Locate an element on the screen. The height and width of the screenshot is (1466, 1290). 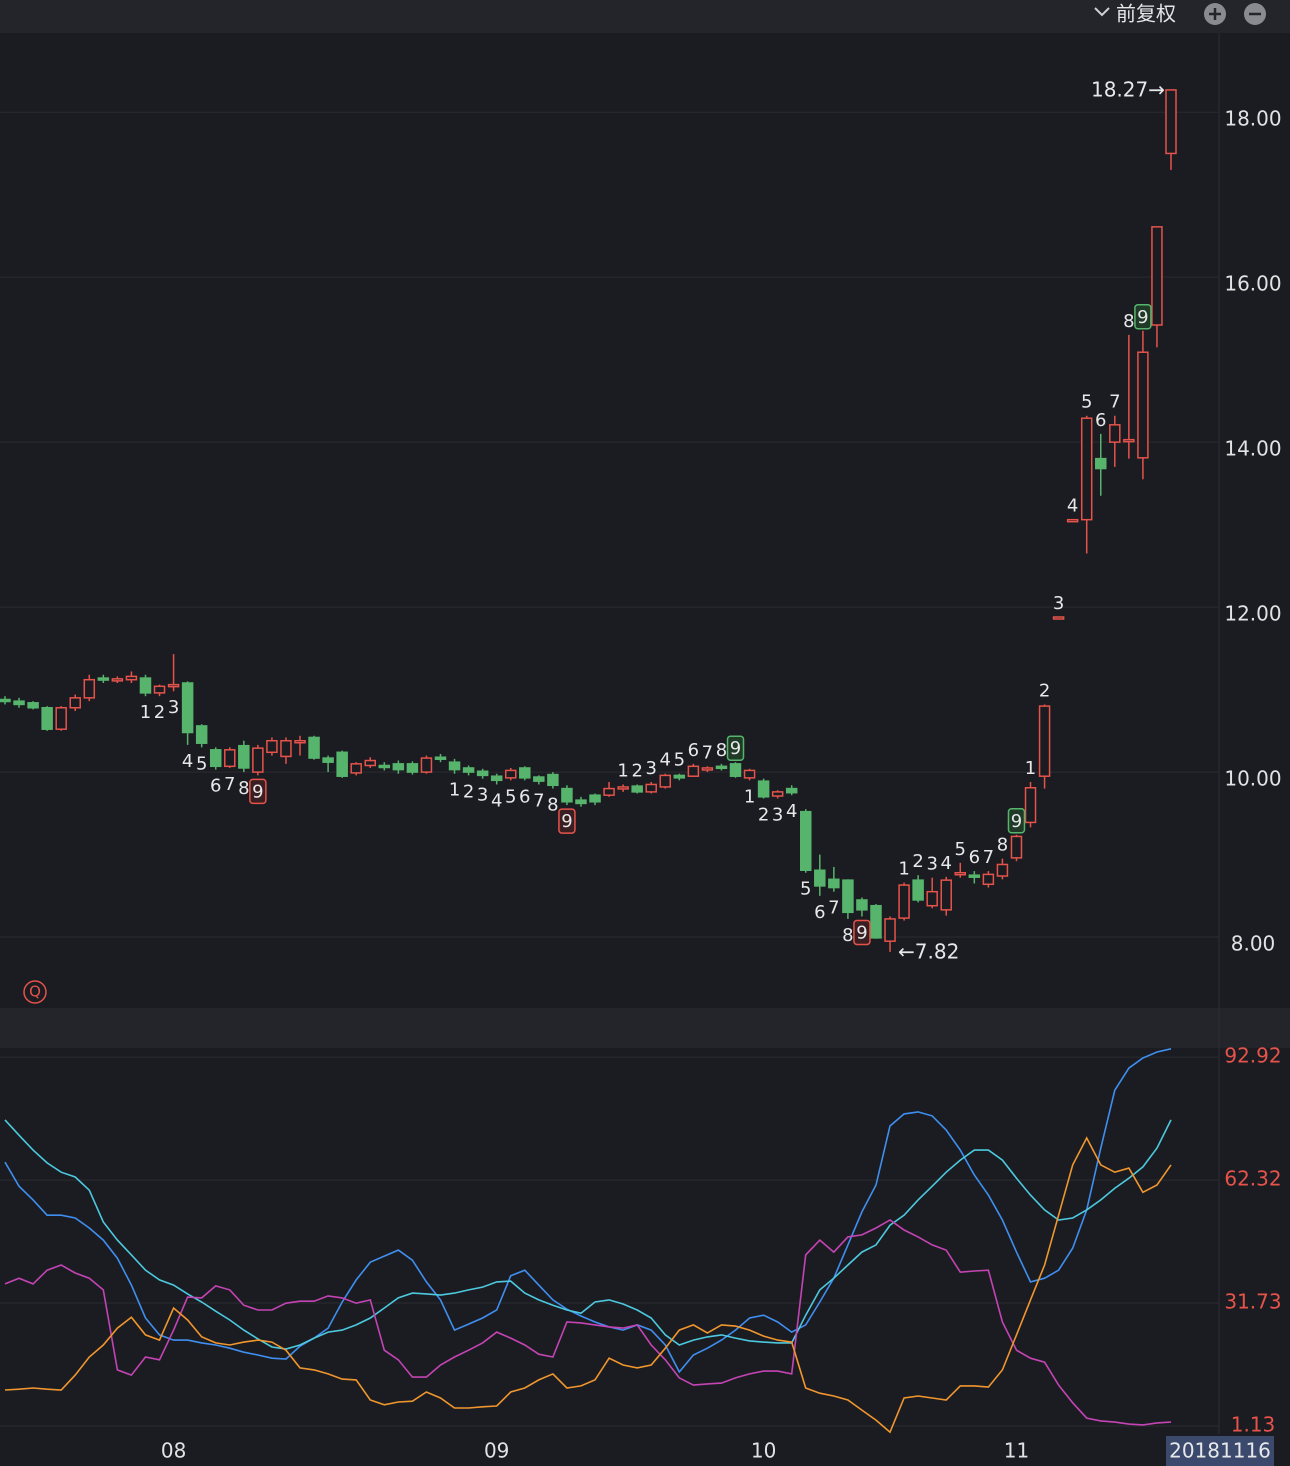
td-buy-count: 3 is located at coordinates (173, 707).